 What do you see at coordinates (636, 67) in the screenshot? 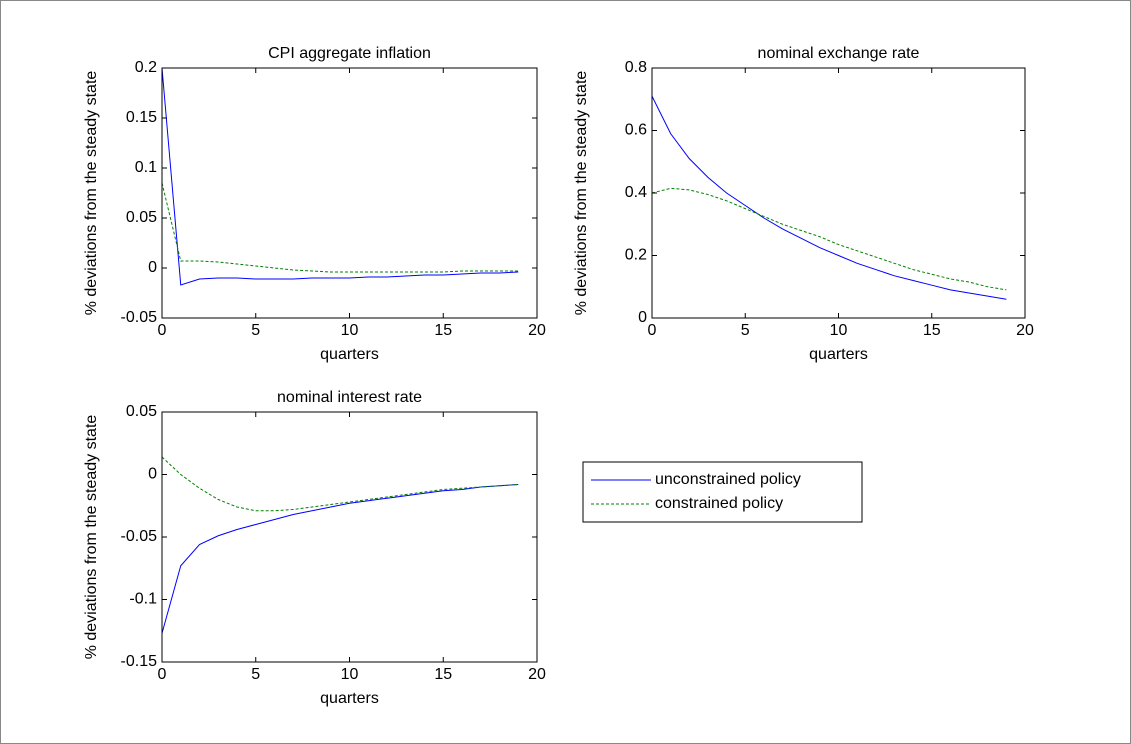
I see `y-tick-label: 0.8` at bounding box center [636, 67].